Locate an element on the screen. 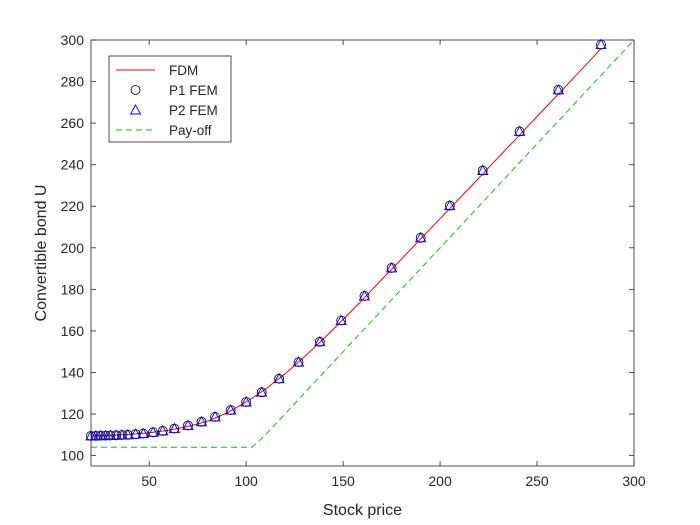 This screenshot has width=700, height=525. legend: FDM P1 FEM P2 FEM Pay-off is located at coordinates (170, 99).